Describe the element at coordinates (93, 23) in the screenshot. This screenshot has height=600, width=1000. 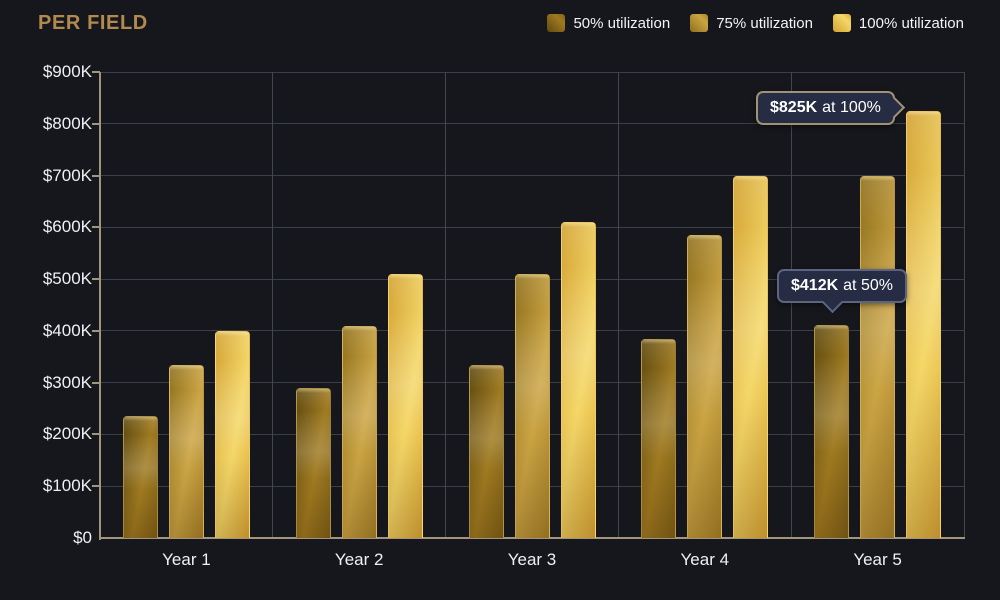
I see `page-title: PER FIELD` at that location.